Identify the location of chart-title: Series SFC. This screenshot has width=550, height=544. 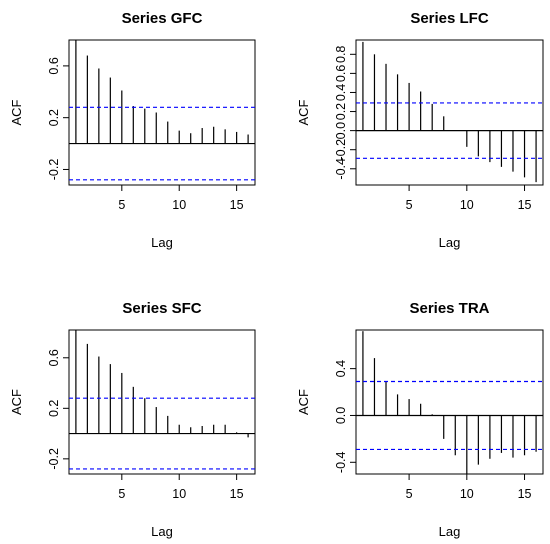
(161, 308).